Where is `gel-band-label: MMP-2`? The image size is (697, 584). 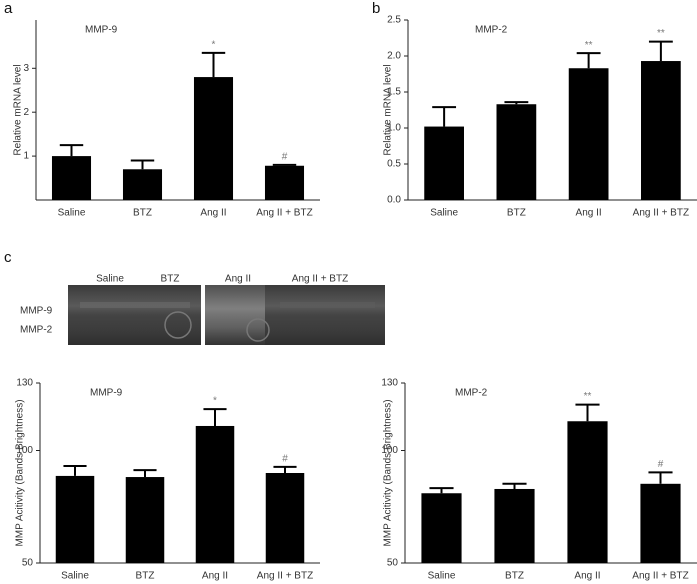
gel-band-label: MMP-2 is located at coordinates (36, 330).